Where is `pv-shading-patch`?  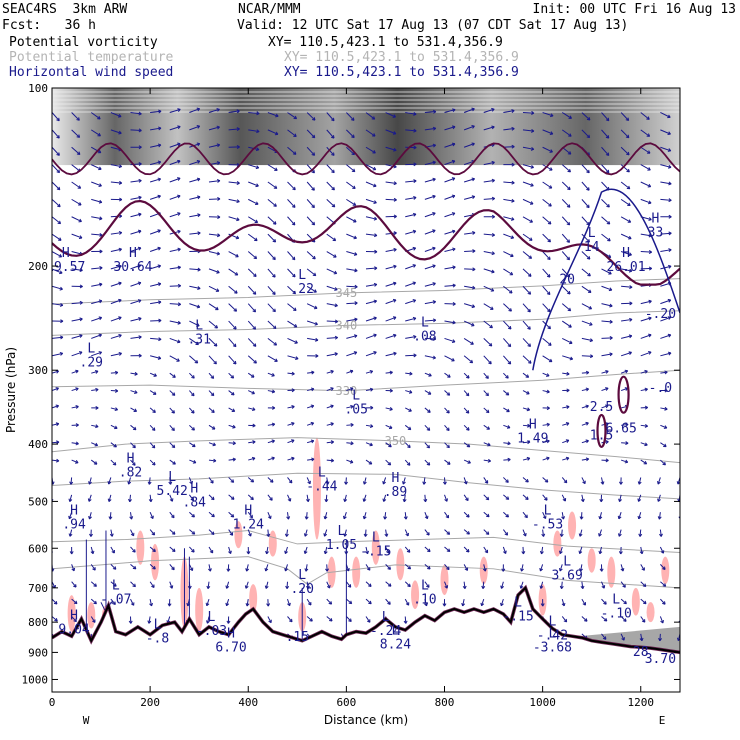
pv-shading-patch is located at coordinates (415, 594).